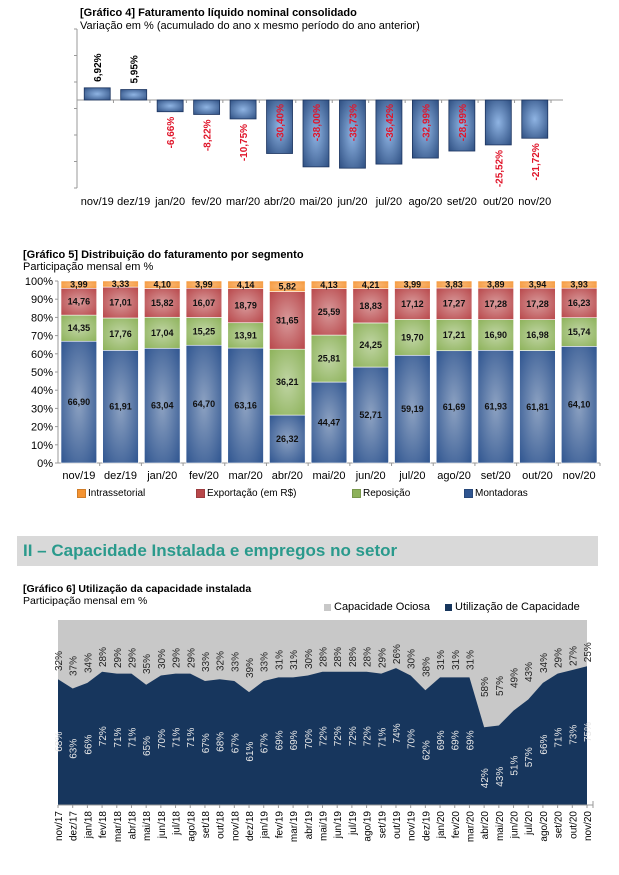  Describe the element at coordinates (204, 476) in the screenshot. I see `x-label: fev/20` at that location.